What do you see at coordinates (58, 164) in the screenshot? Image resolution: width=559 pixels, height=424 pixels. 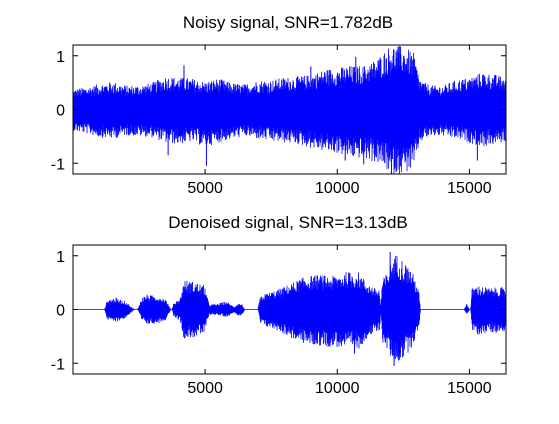 I see `noisy-ytick-label: -1` at bounding box center [58, 164].